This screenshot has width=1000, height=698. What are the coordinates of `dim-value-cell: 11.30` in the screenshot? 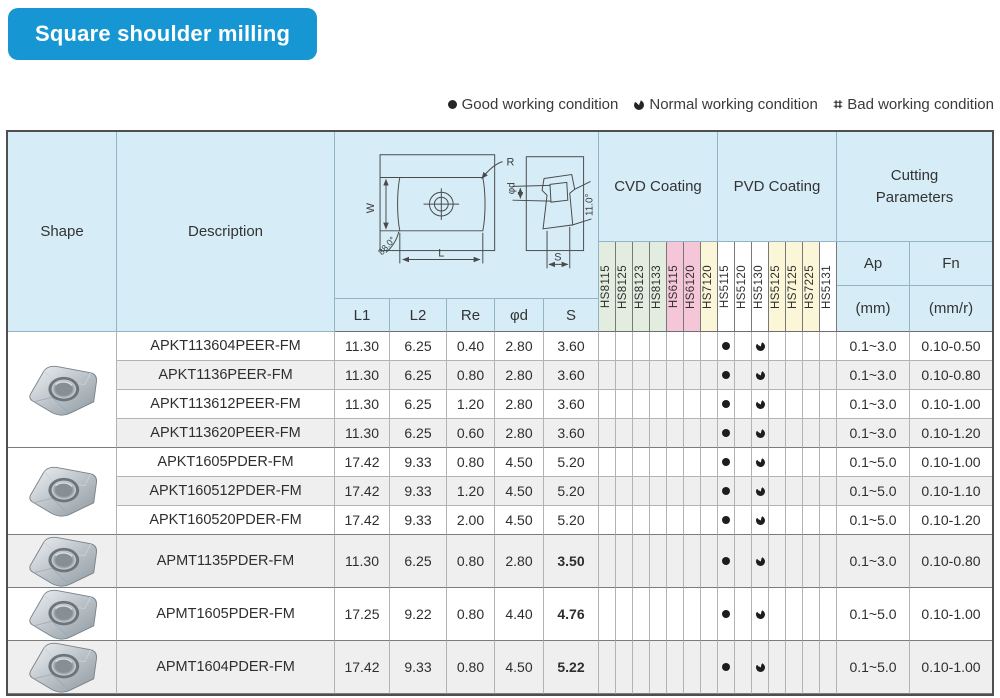 It's located at (362, 433).